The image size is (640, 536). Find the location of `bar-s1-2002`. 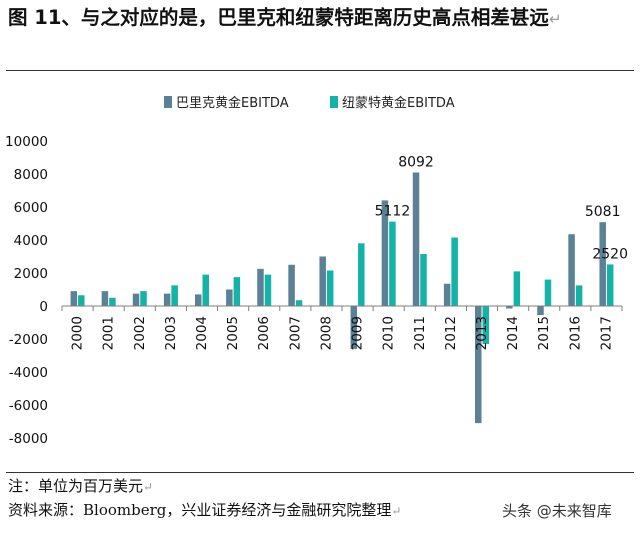

bar-s1-2002 is located at coordinates (136, 299).